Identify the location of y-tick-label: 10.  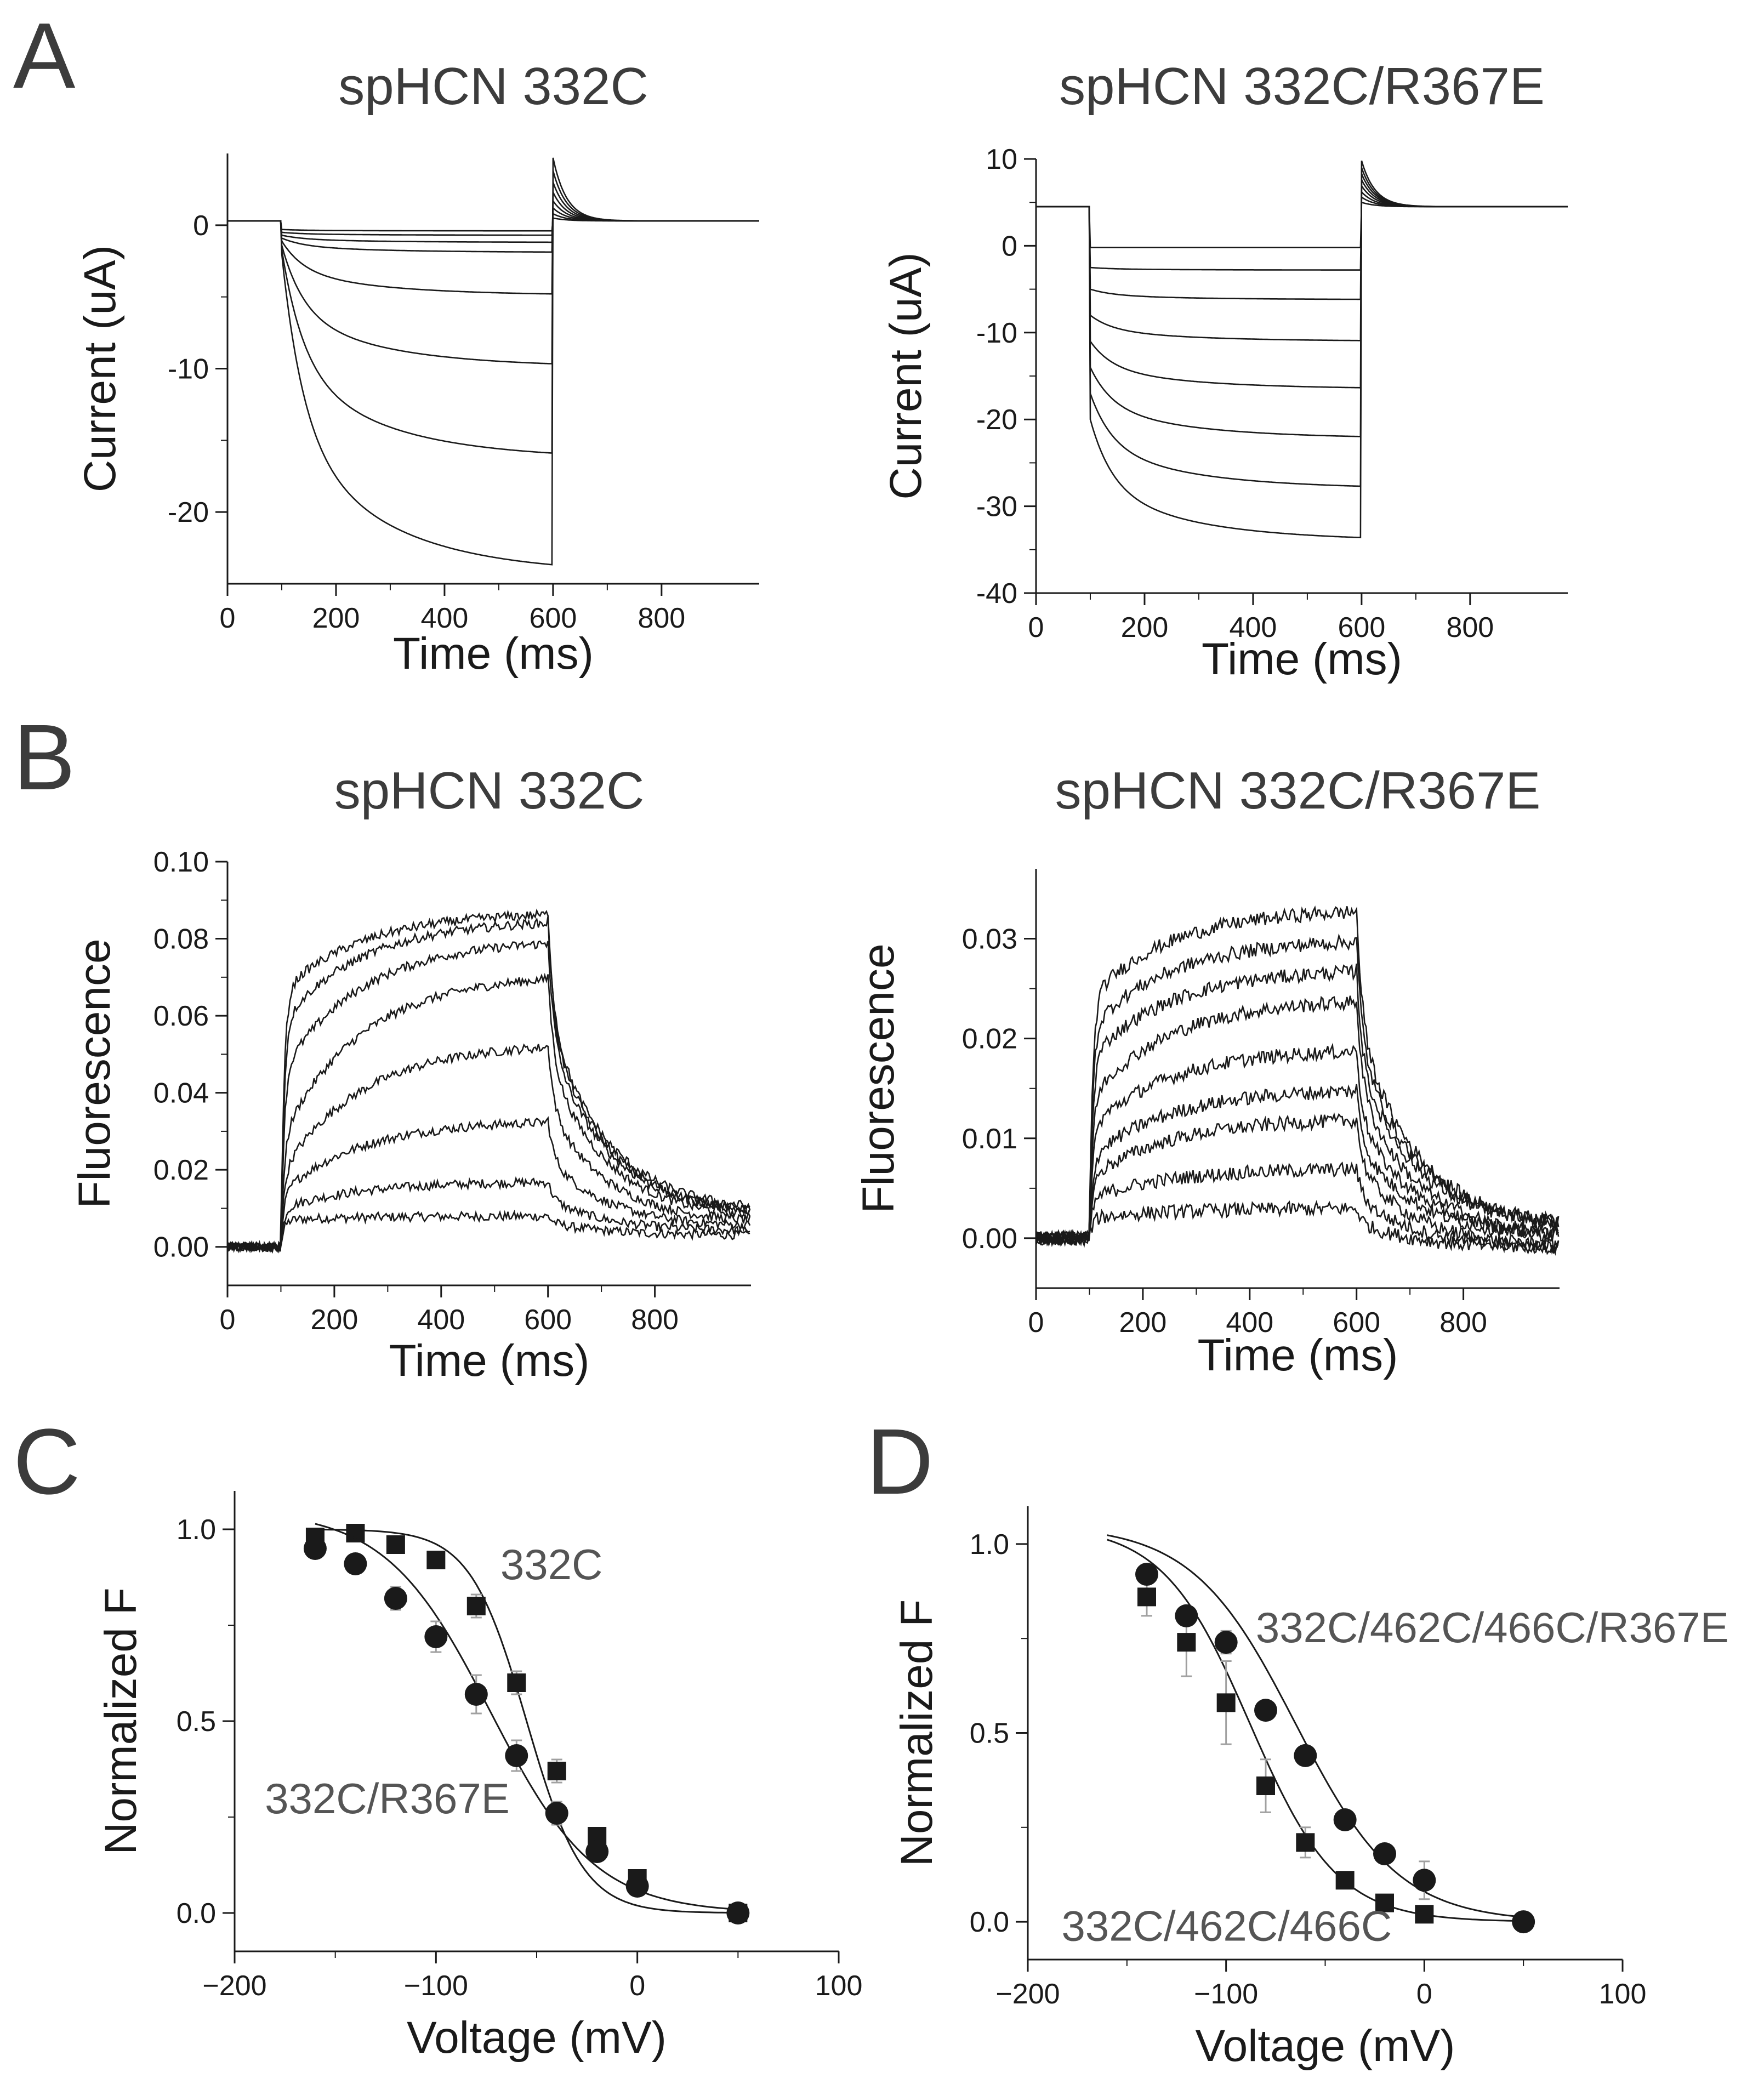
(1001, 159).